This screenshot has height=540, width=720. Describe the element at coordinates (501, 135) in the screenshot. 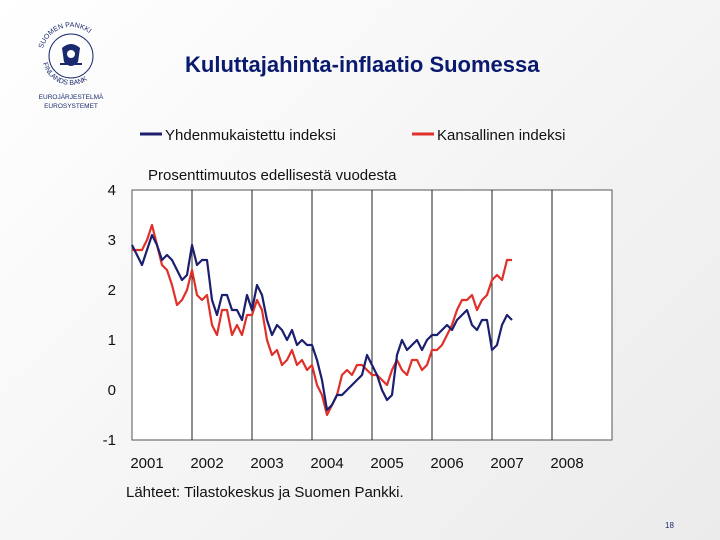

I see `legend-label-national: Kansallinen indeksi` at that location.